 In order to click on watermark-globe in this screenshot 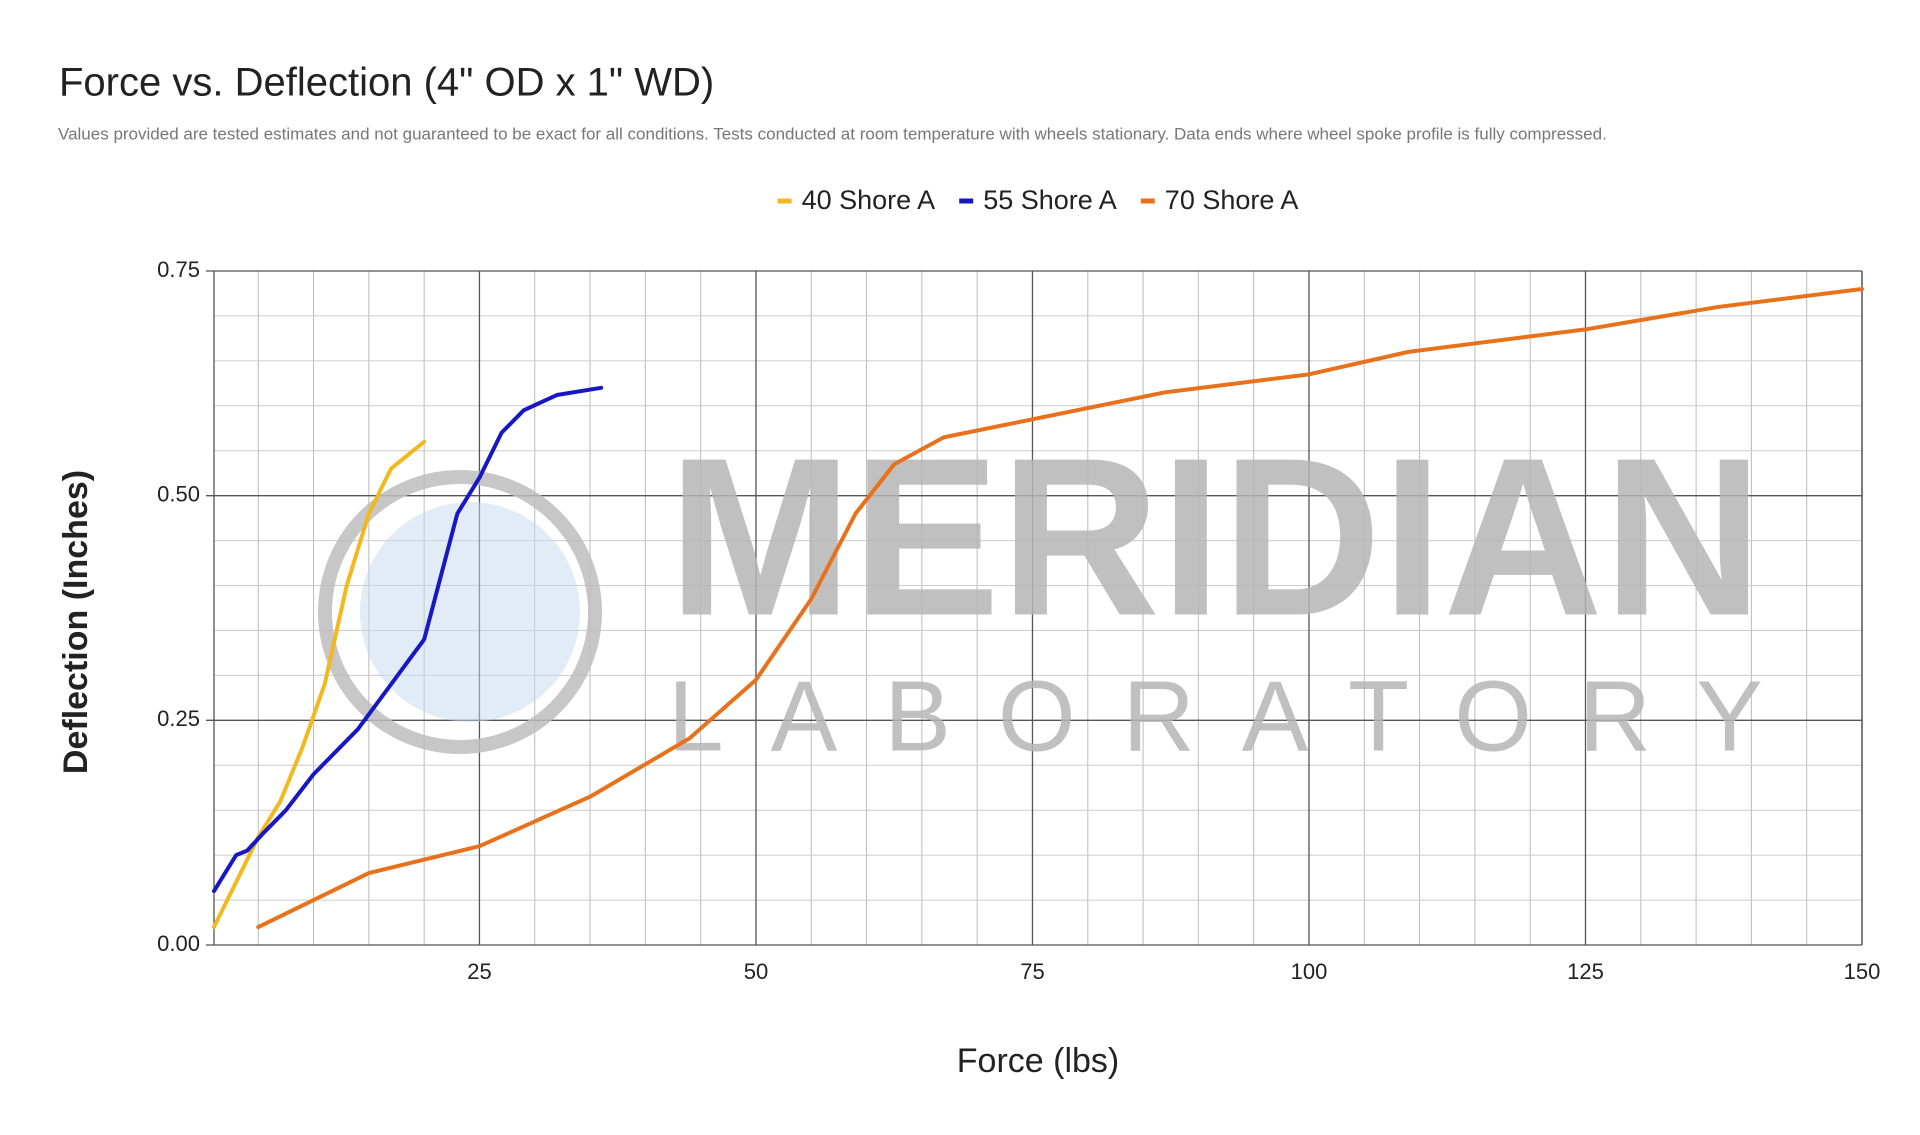, I will do `click(460, 612)`.